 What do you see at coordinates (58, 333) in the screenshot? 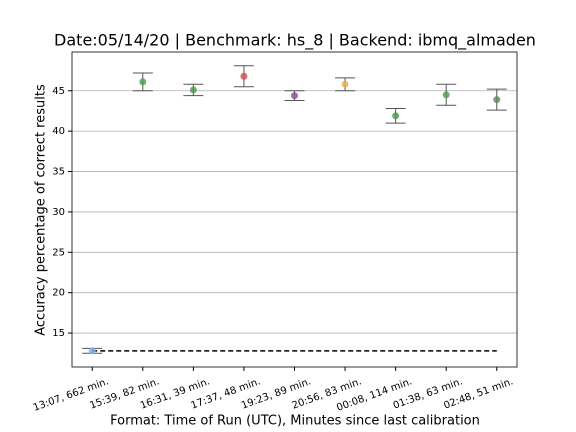
I see `y-tick-label: 15` at bounding box center [58, 333].